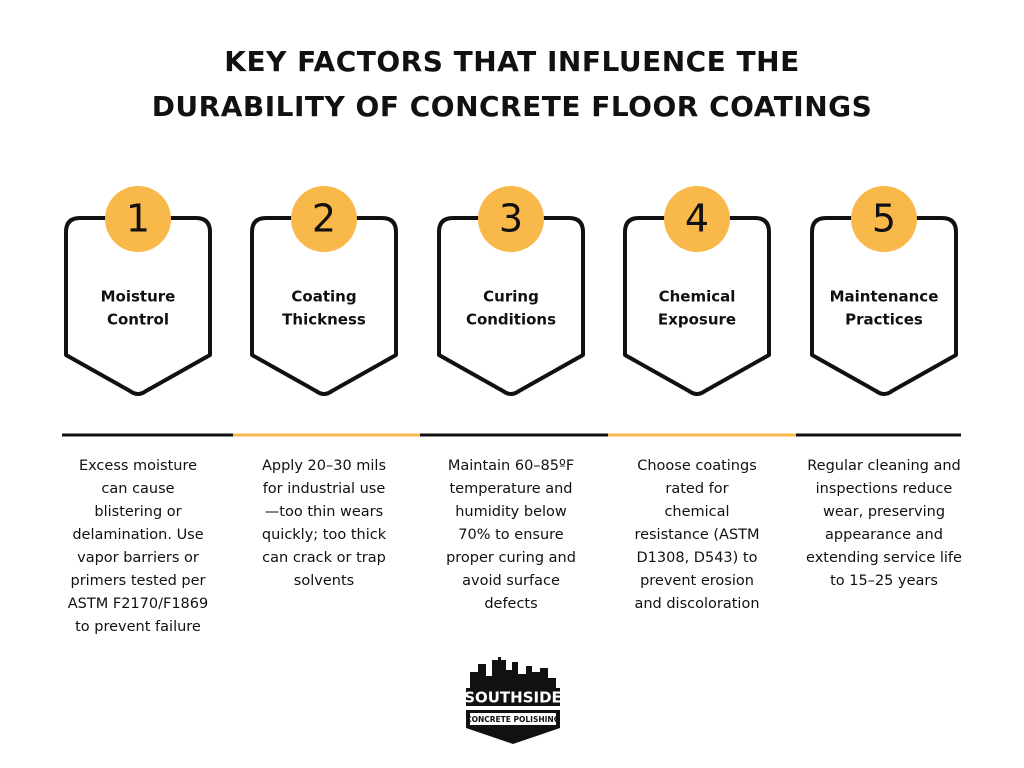 This screenshot has width=1024, height=768. I want to click on factor-description: to 15–25 years, so click(884, 581).